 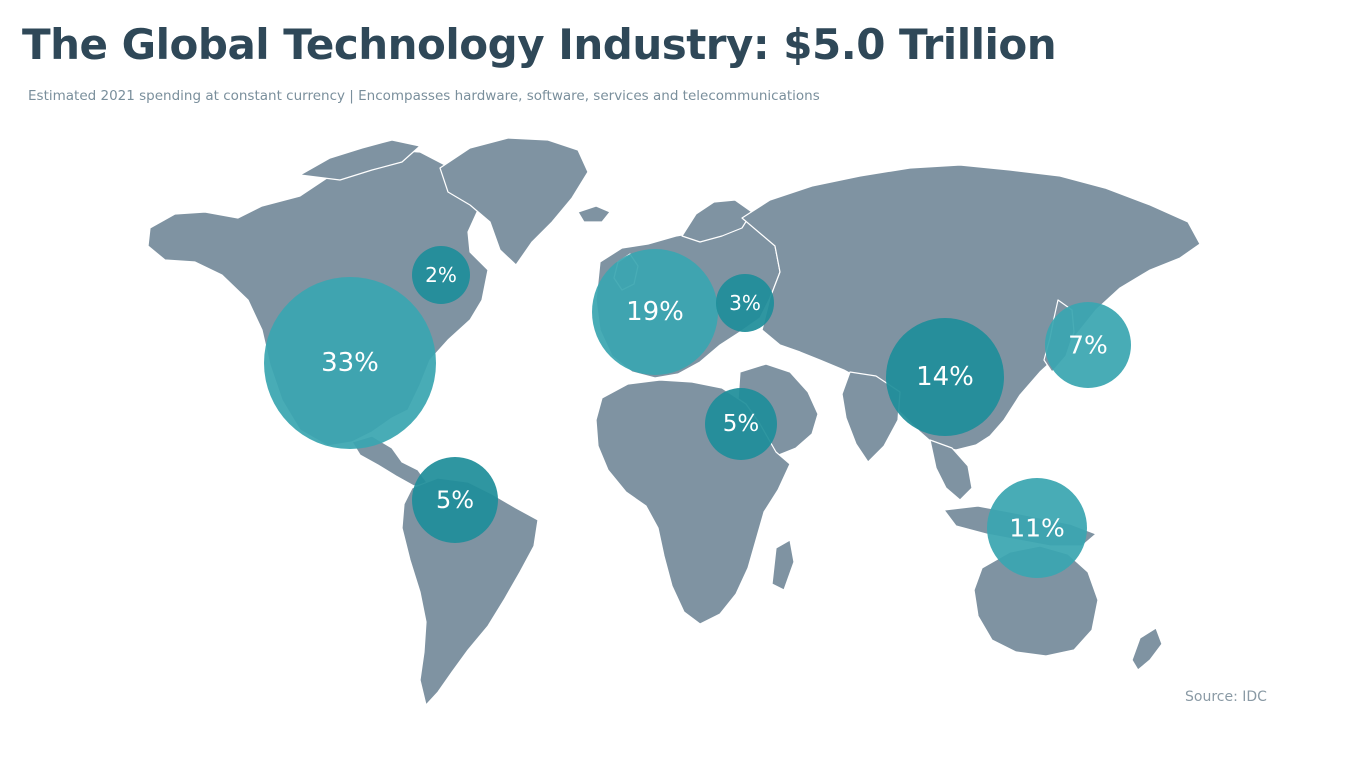 I want to click on bubble-circle-latin-america, so click(x=455, y=500).